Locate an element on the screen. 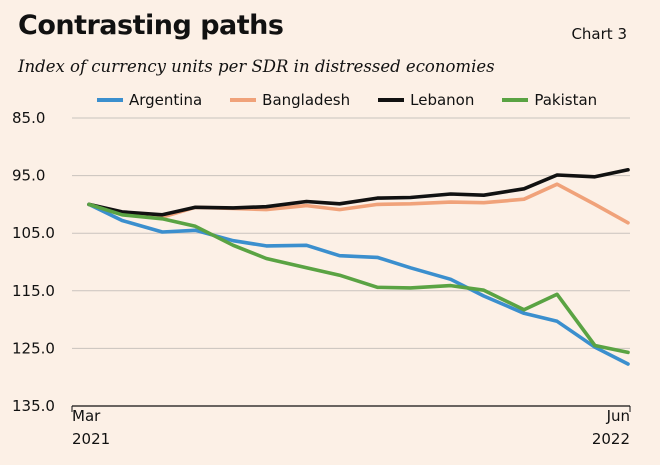 The height and width of the screenshot is (465, 660). legend-item-lebanon: Lebanon is located at coordinates (426, 100).